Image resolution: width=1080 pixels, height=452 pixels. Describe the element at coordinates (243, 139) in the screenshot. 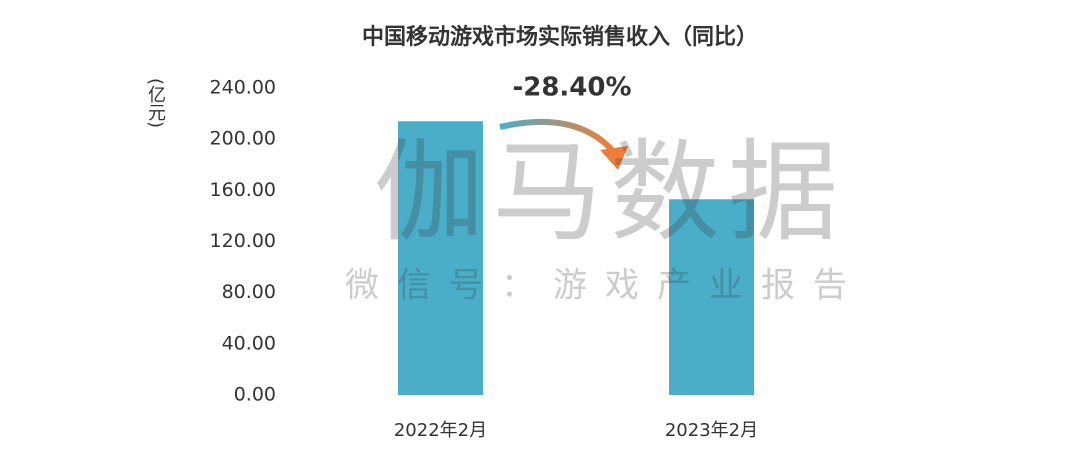

I see `y-tick-label: 200.00` at that location.